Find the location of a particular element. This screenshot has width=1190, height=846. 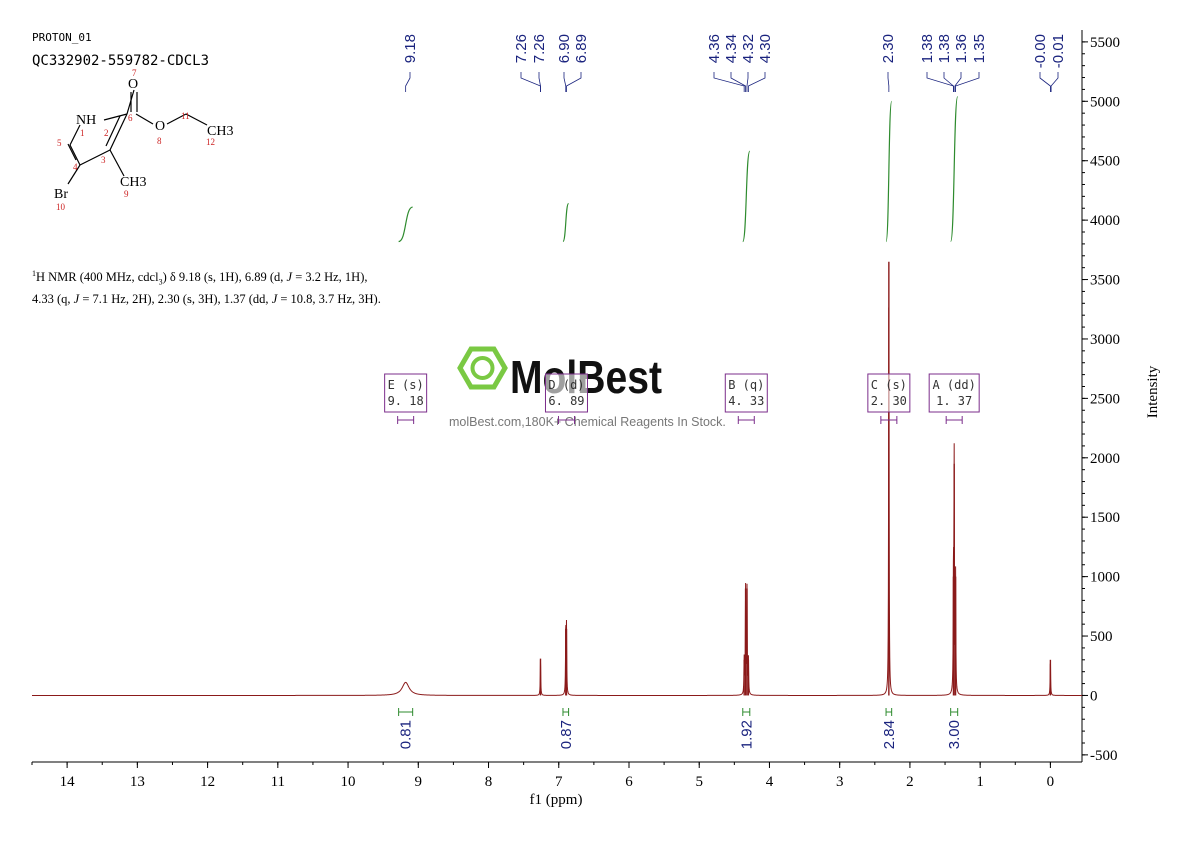

nmr-text-part: = 10.8, 3.7 Hz, 3H). is located at coordinates (329, 298).